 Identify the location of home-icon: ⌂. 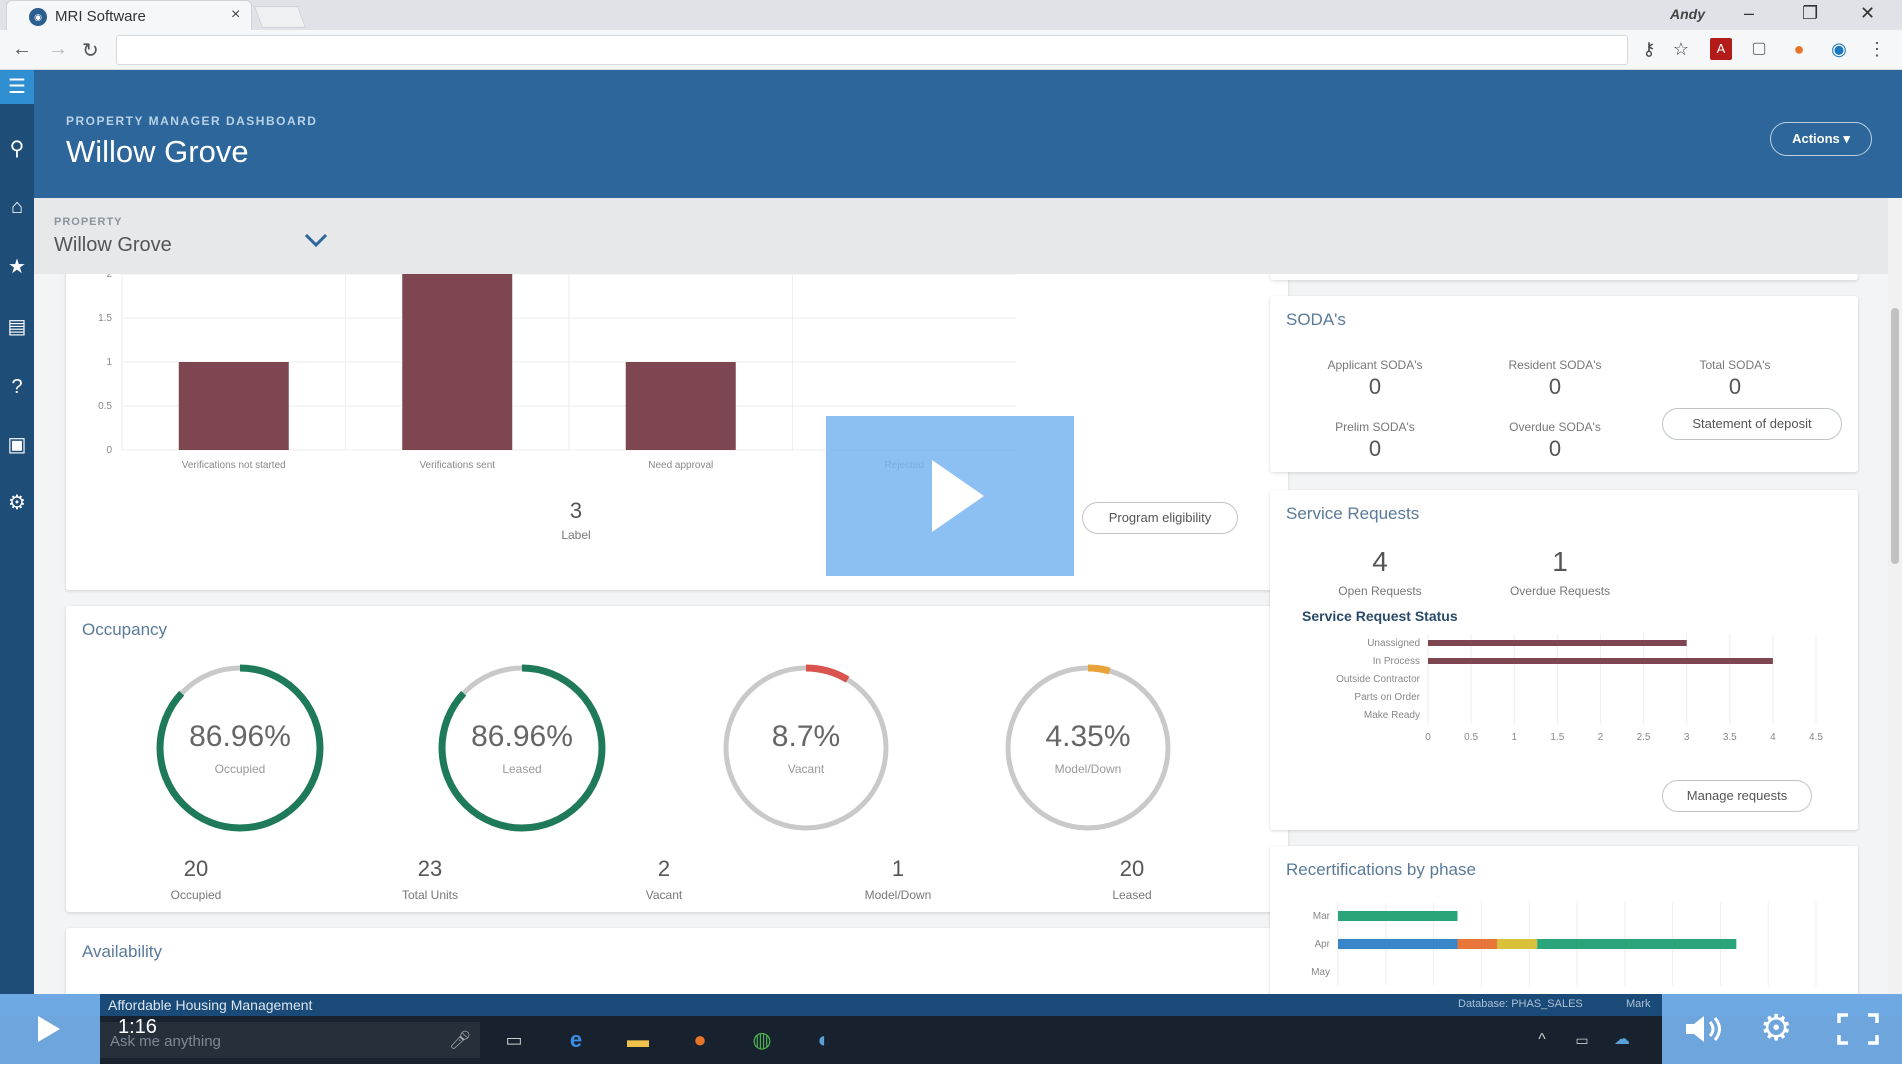
(17, 207).